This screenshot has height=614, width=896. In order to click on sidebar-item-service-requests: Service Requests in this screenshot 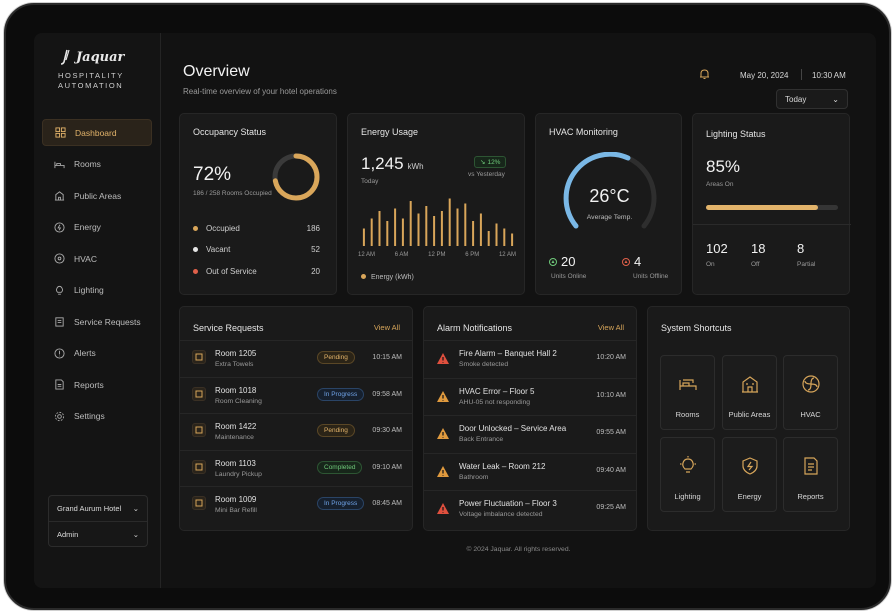, I will do `click(97, 321)`.